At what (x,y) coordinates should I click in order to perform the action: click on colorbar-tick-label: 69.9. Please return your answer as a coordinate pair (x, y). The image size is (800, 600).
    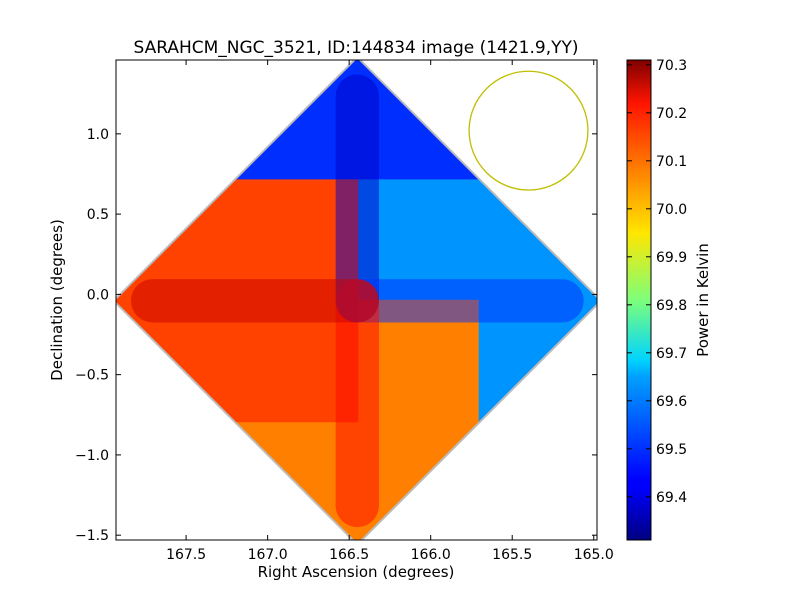
    Looking at the image, I should click on (671, 258).